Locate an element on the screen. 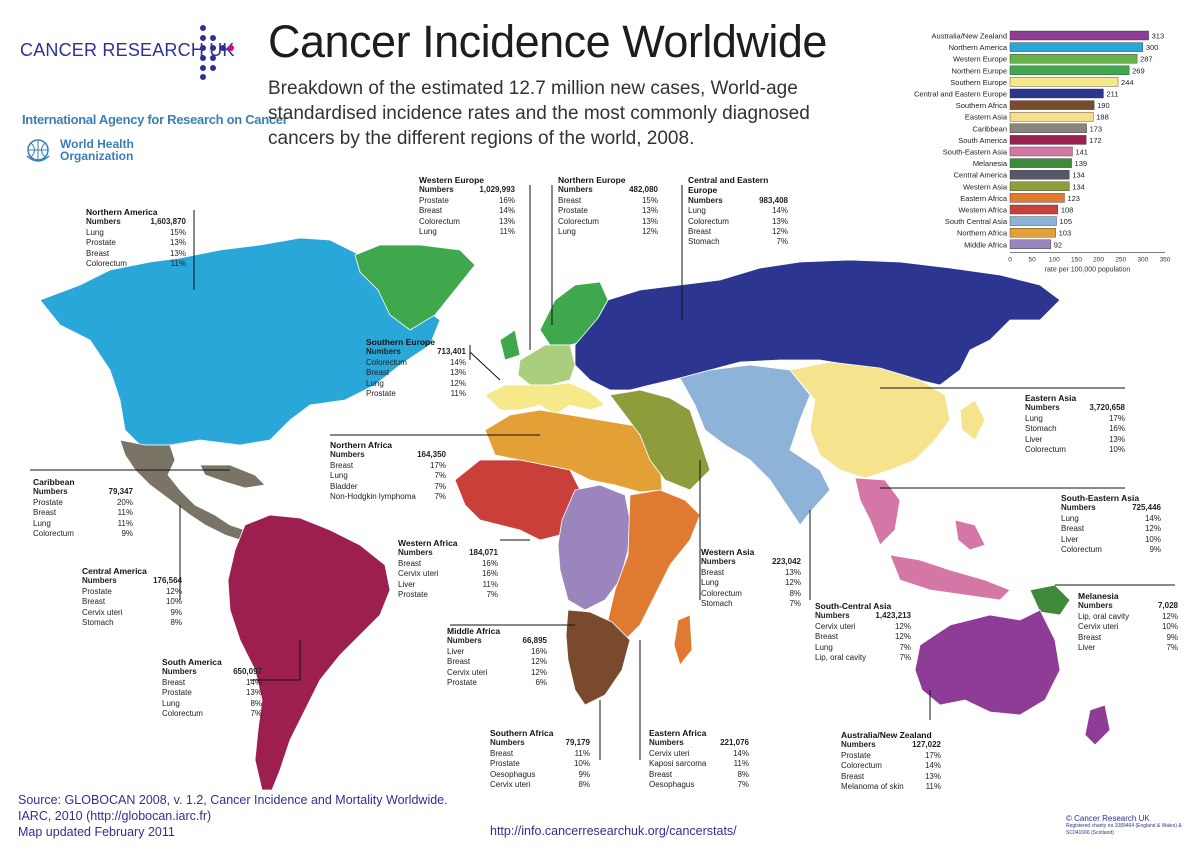  numbers-row: Numbers 482,080 is located at coordinates (608, 190).